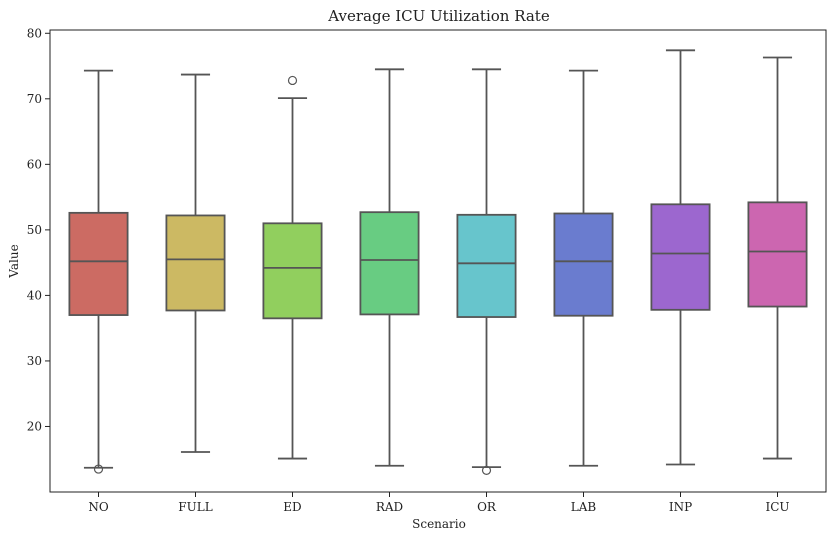 The image size is (836, 541). I want to click on x-tick-label: ICU, so click(777, 507).